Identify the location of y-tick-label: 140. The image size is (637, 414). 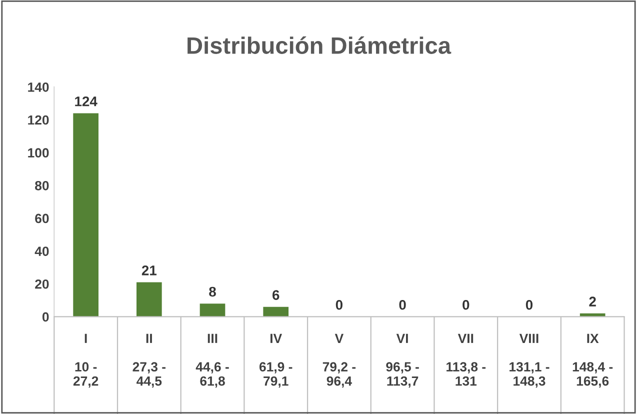
(38, 87).